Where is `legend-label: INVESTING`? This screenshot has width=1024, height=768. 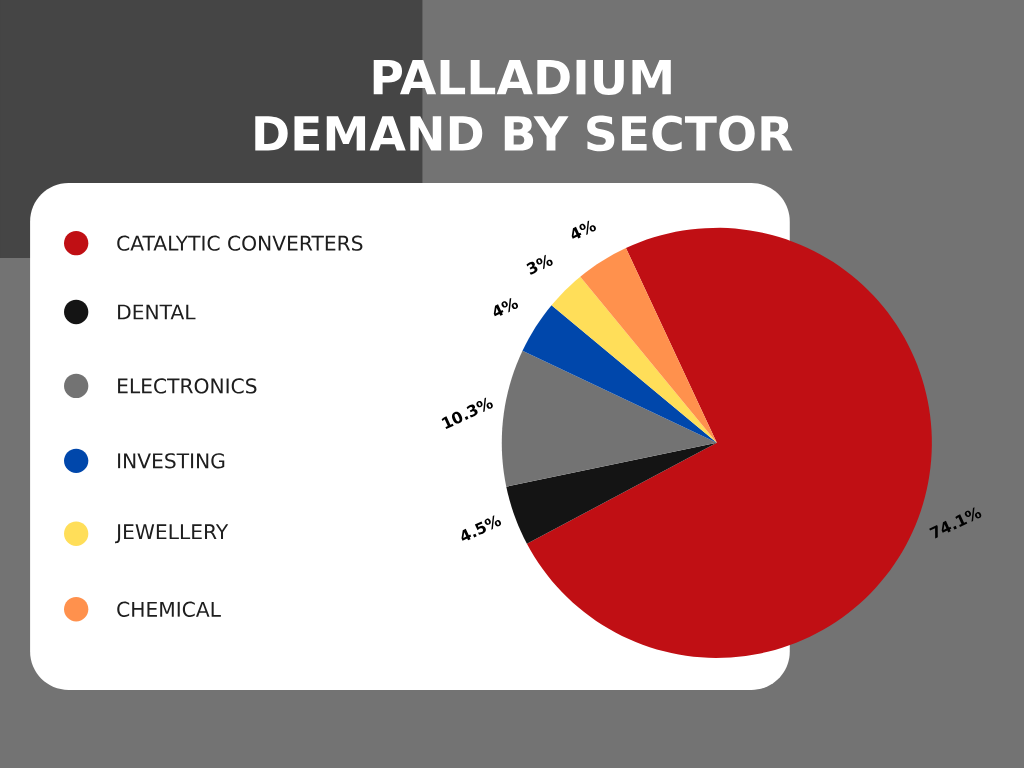
legend-label: INVESTING is located at coordinates (171, 461).